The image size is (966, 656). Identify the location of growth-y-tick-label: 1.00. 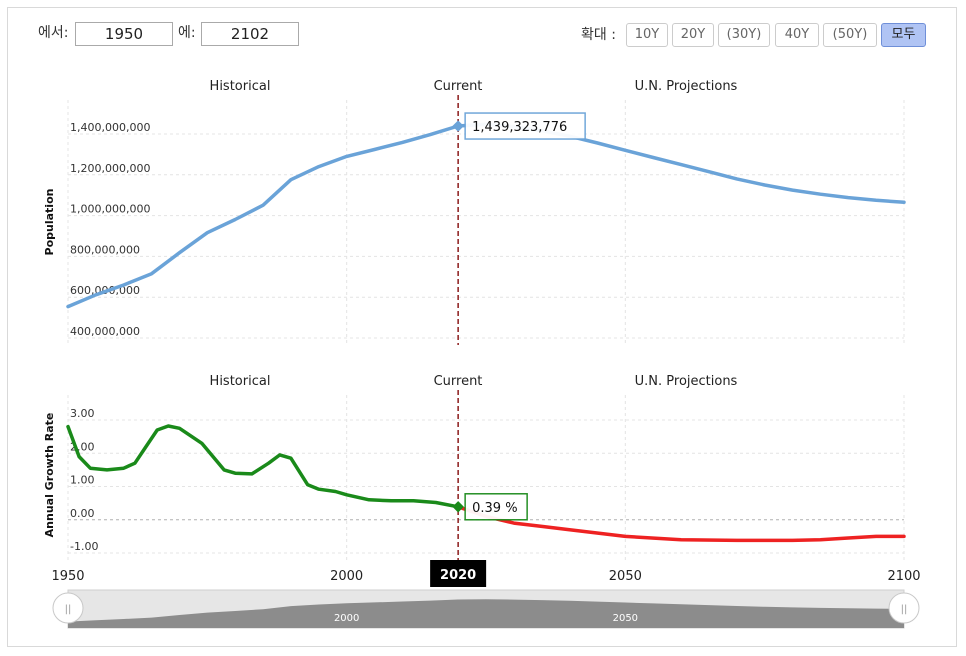
(82, 480).